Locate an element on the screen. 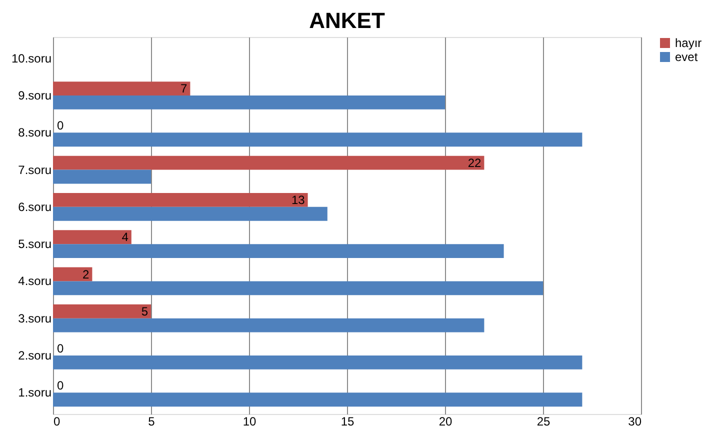  y-tick-label: 2.soru is located at coordinates (35, 355).